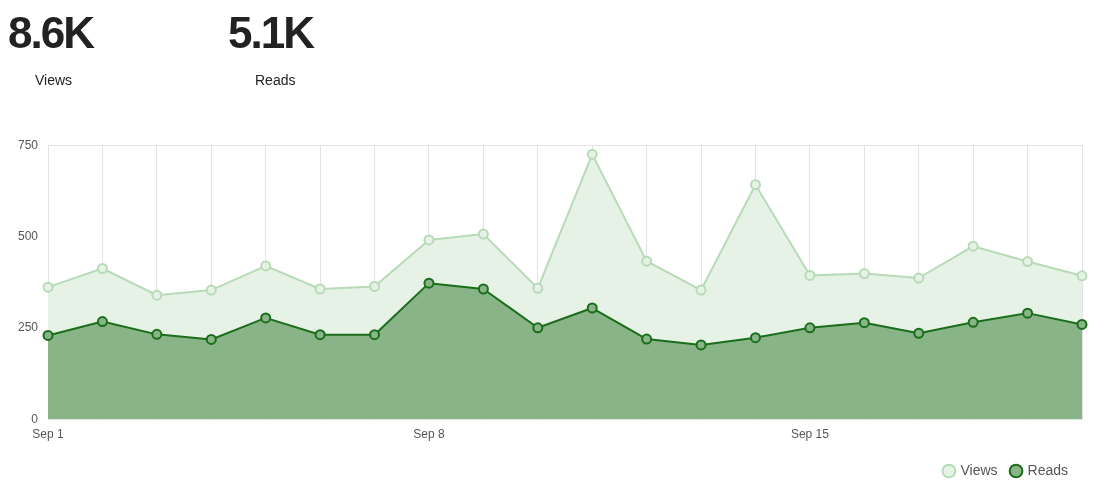 The image size is (1110, 499). What do you see at coordinates (48, 434) in the screenshot?
I see `x-tick-label: Sep 1` at bounding box center [48, 434].